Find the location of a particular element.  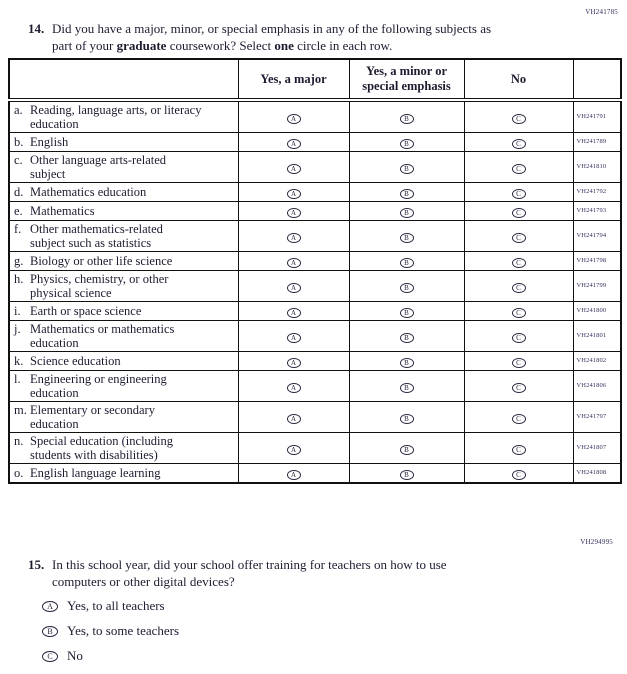

row-code: VH241792 is located at coordinates (597, 192).